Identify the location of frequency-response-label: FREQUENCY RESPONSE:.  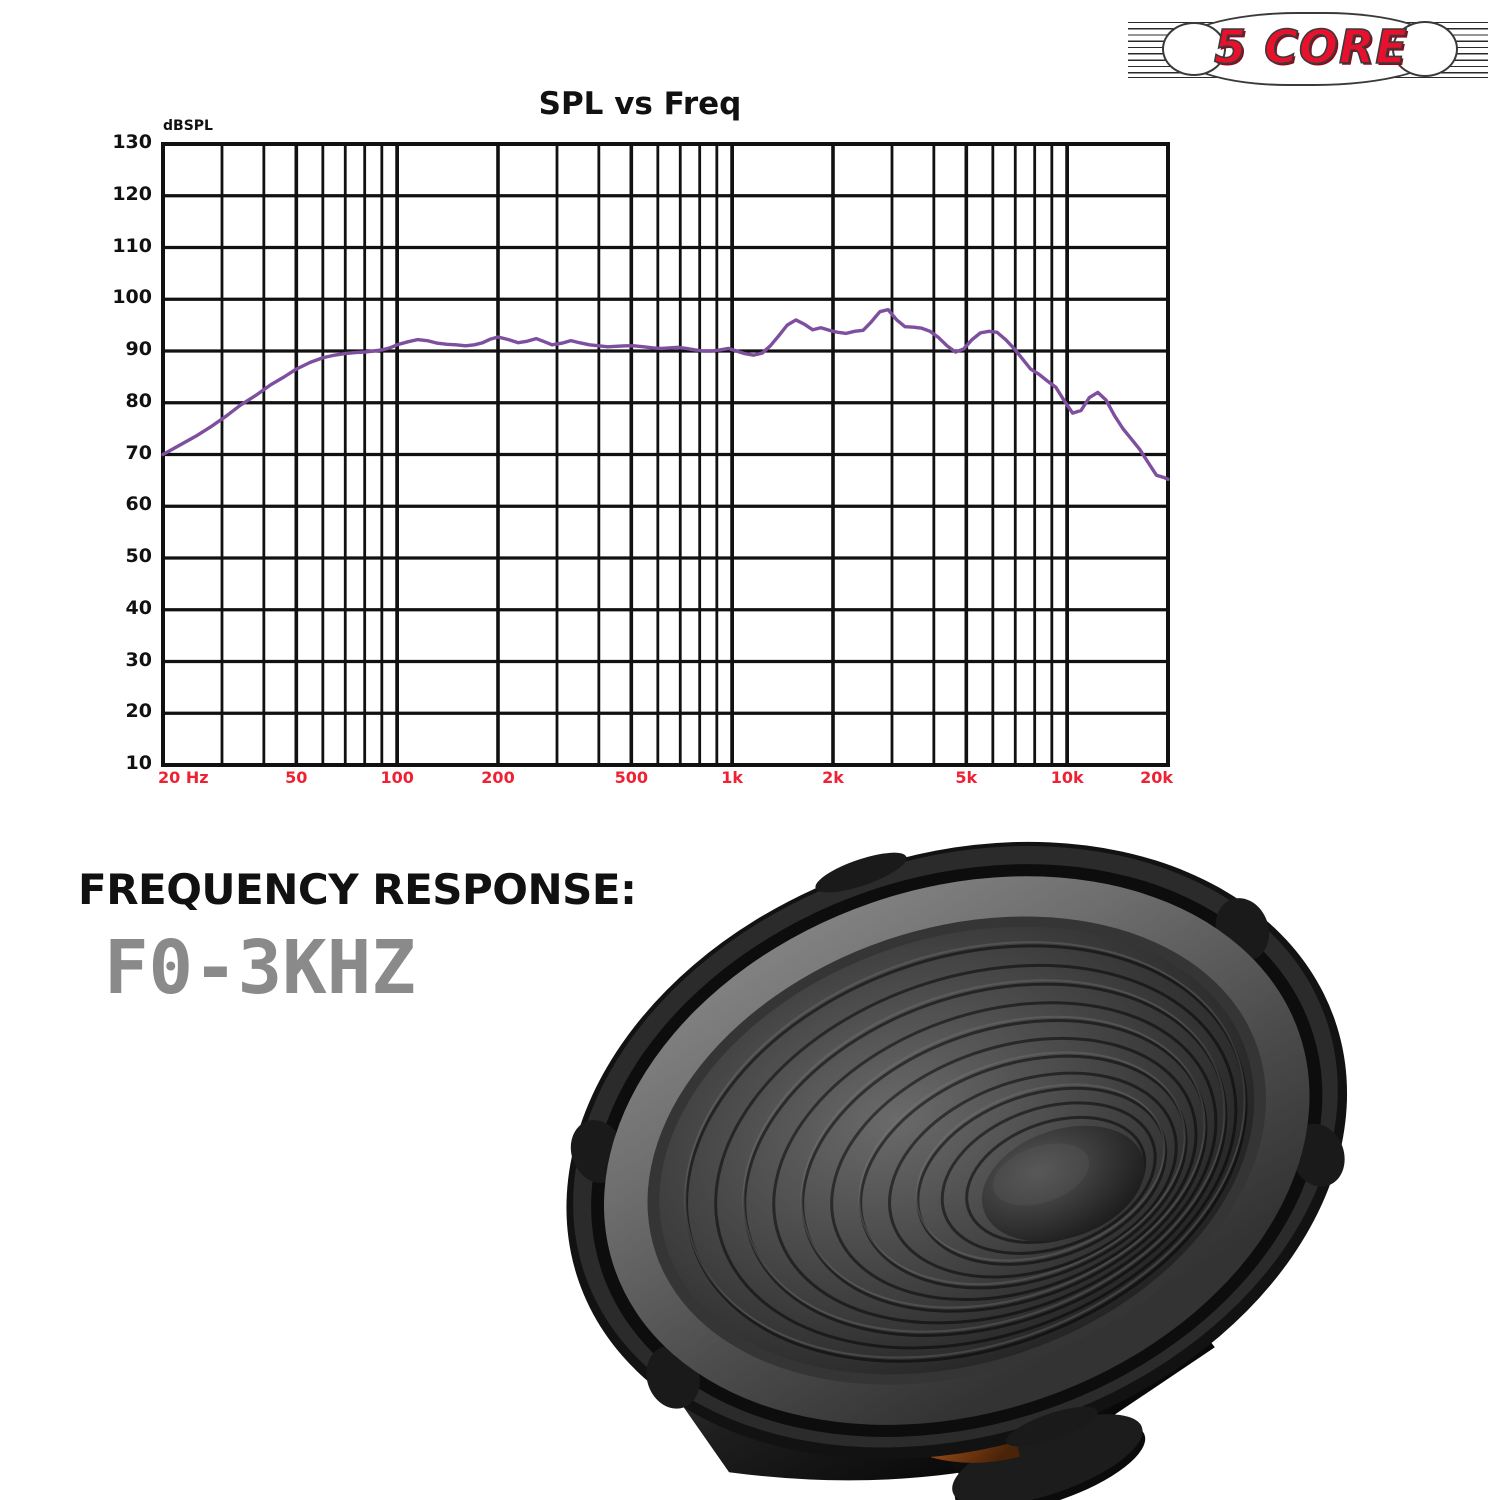
(357, 889).